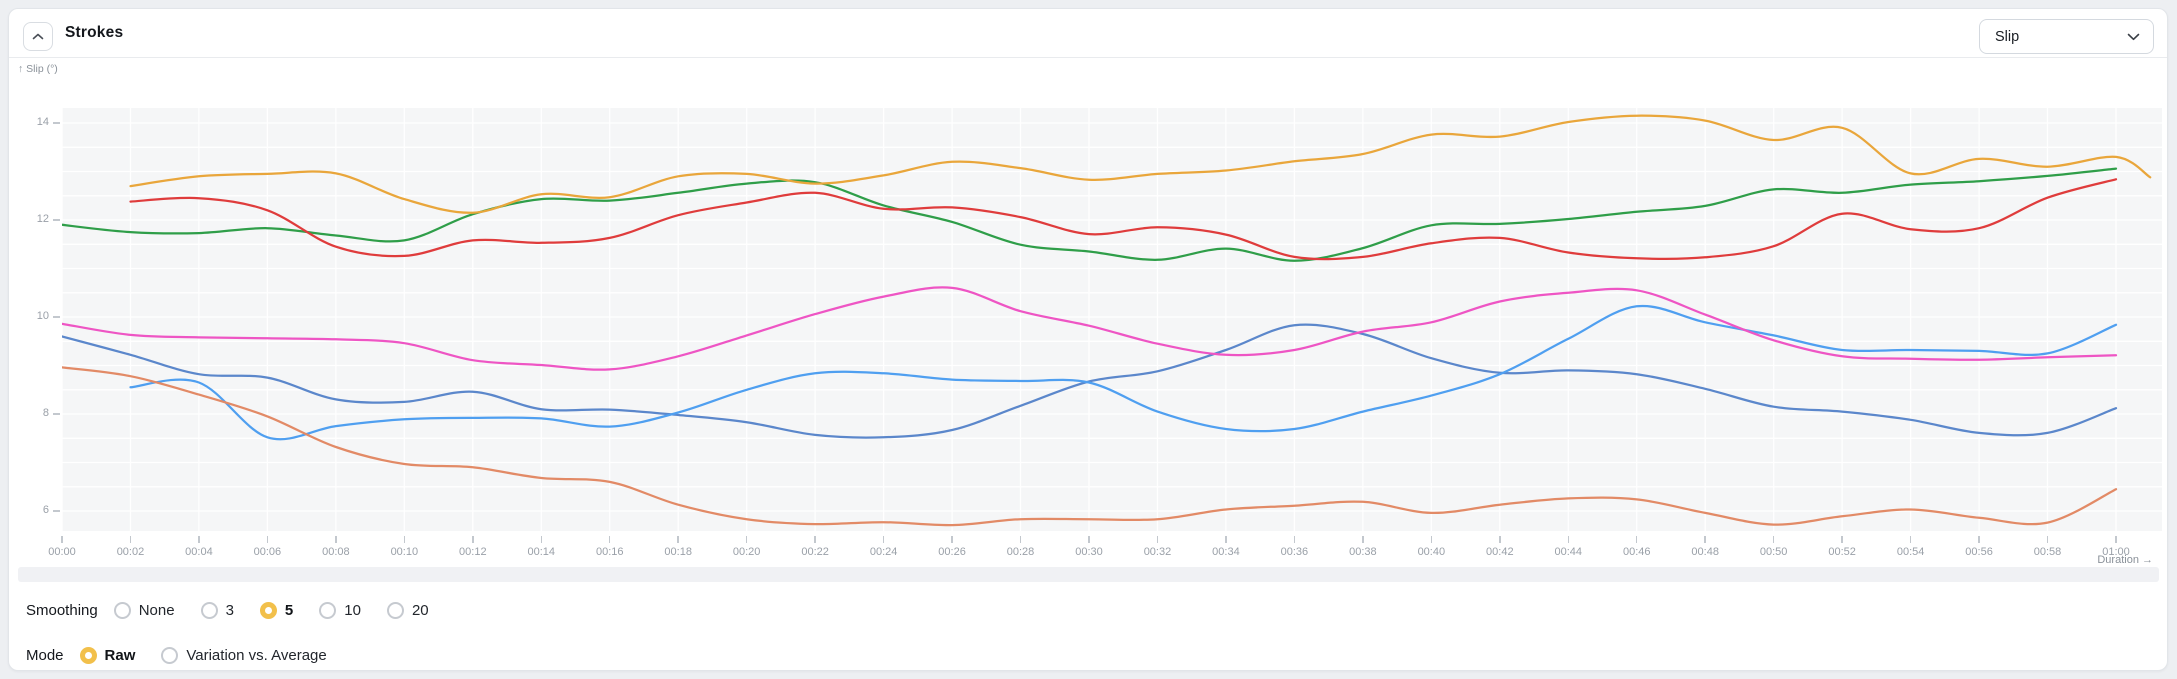 The height and width of the screenshot is (679, 2177). I want to click on y-tick-label: 12, so click(42, 219).